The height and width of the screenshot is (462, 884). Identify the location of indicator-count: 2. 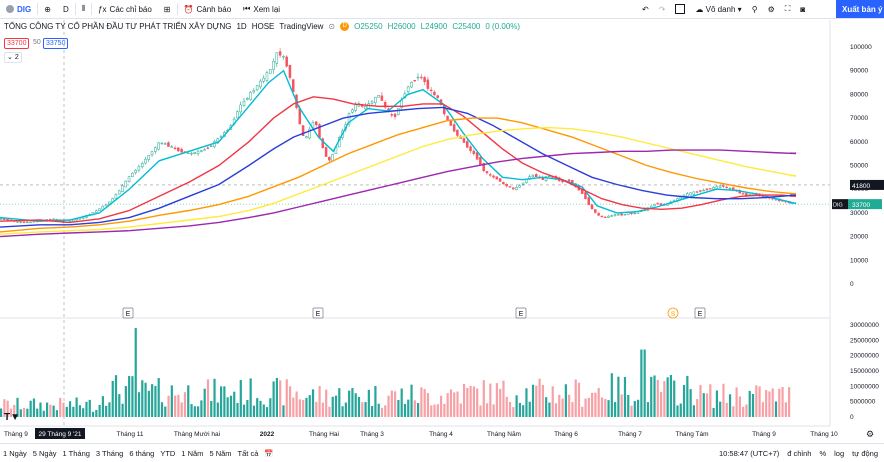
(16, 57).